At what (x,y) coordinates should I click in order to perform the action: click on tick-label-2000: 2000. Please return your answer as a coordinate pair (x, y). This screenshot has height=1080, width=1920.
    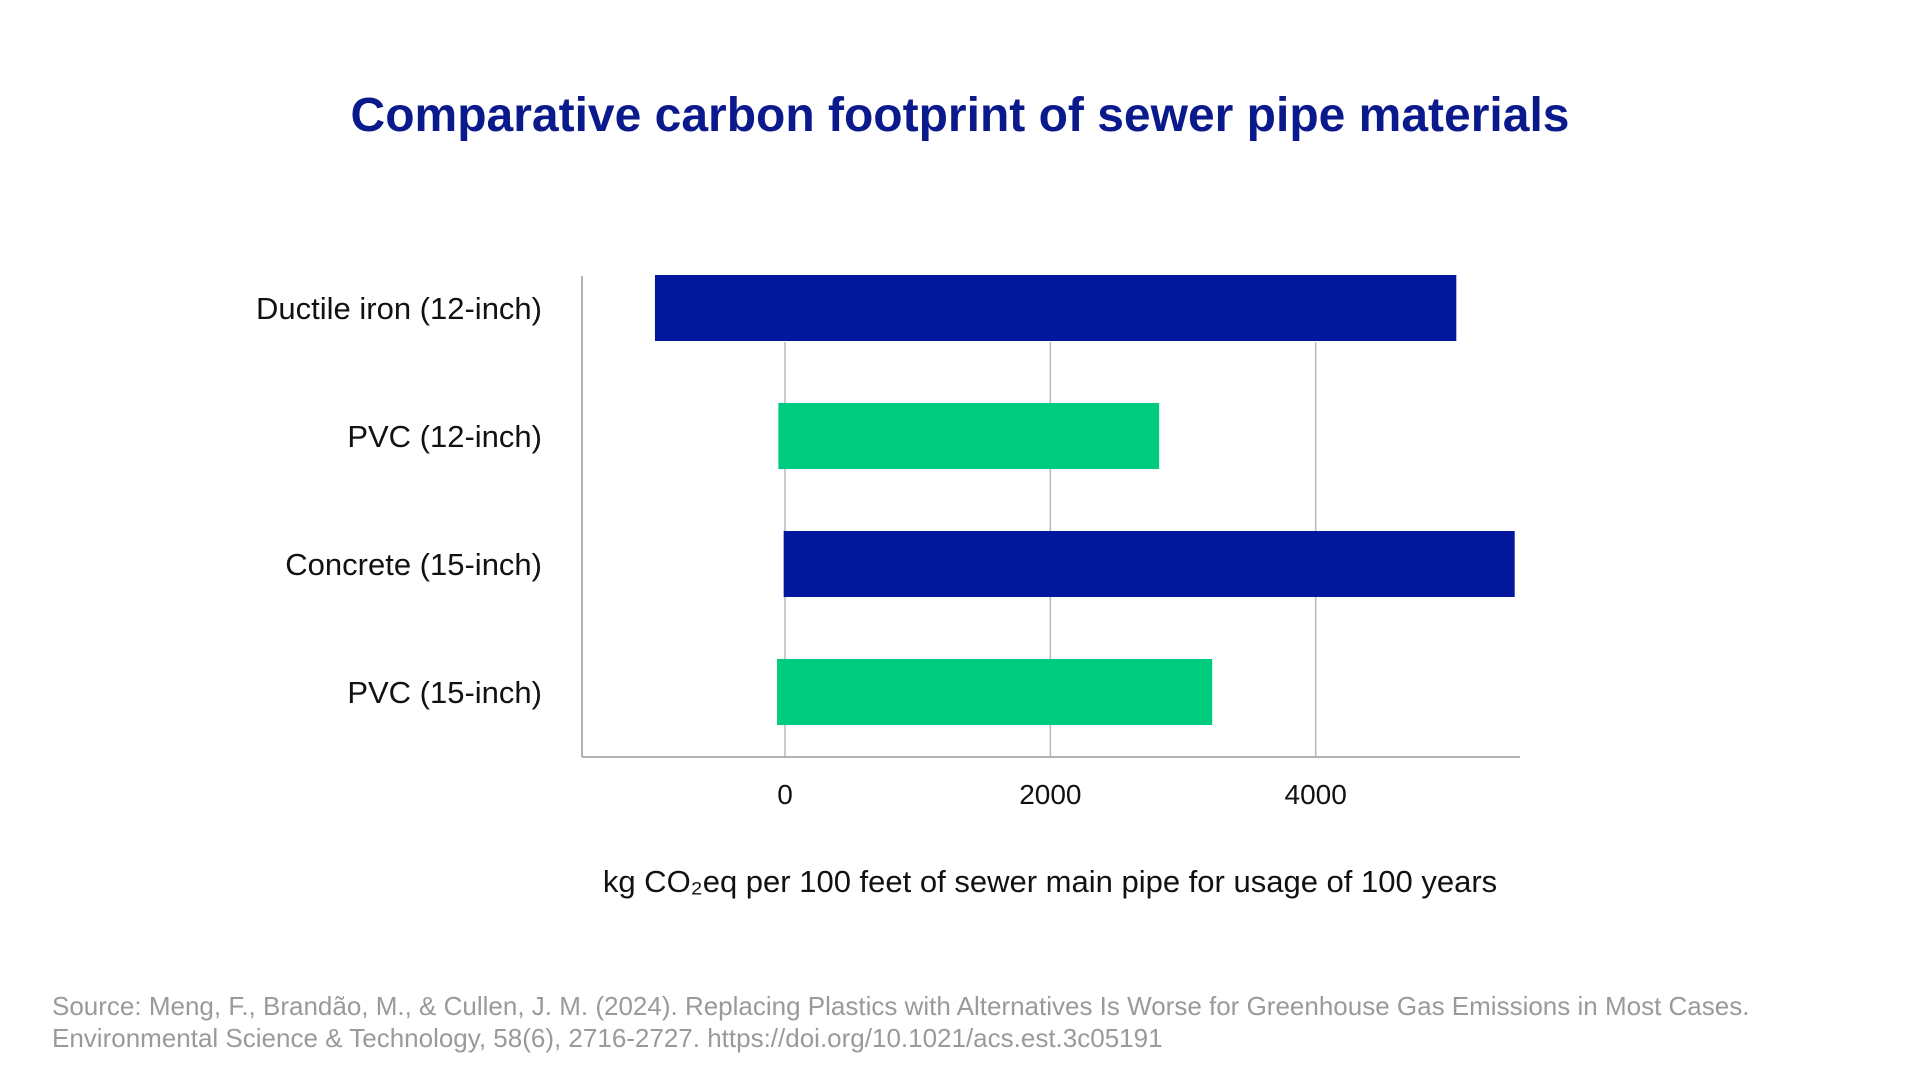
    Looking at the image, I should click on (1050, 794).